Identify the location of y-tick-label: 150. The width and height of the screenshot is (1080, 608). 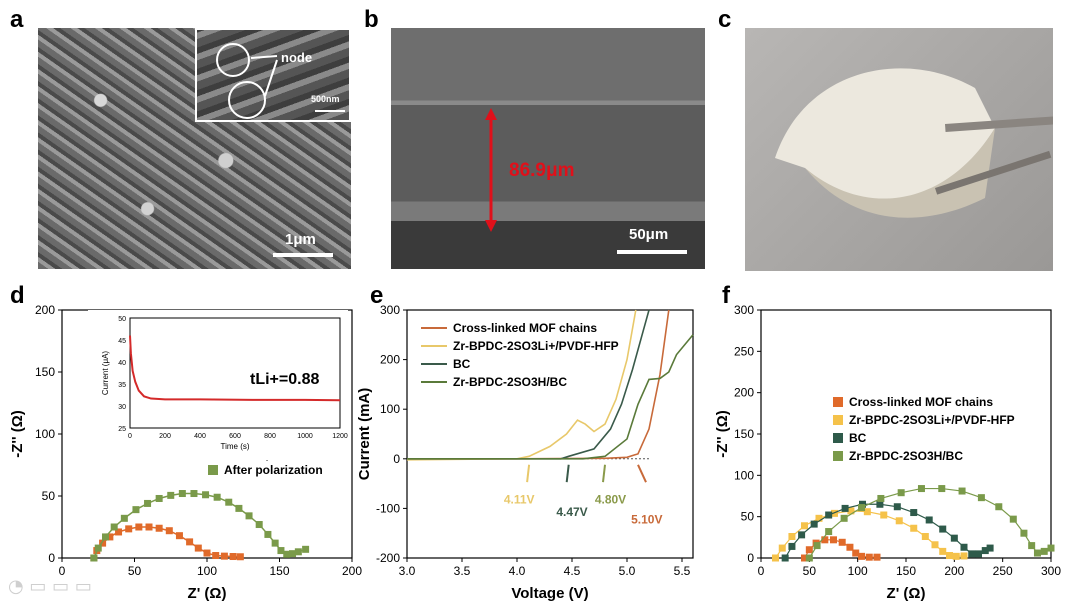
(744, 434).